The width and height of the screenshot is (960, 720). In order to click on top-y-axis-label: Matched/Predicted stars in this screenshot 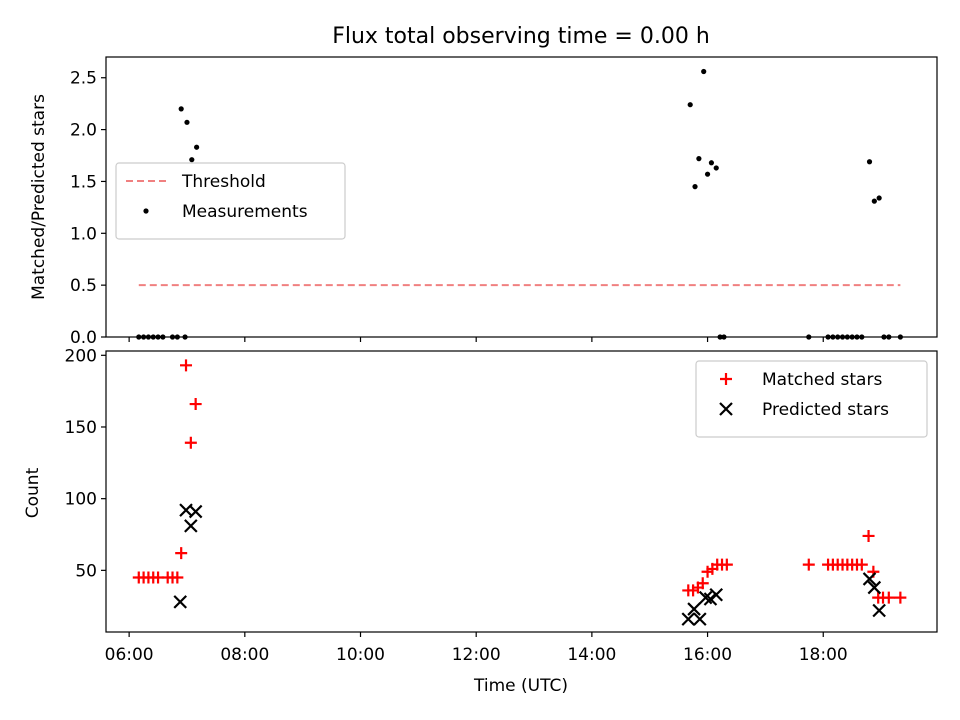, I will do `click(39, 197)`.